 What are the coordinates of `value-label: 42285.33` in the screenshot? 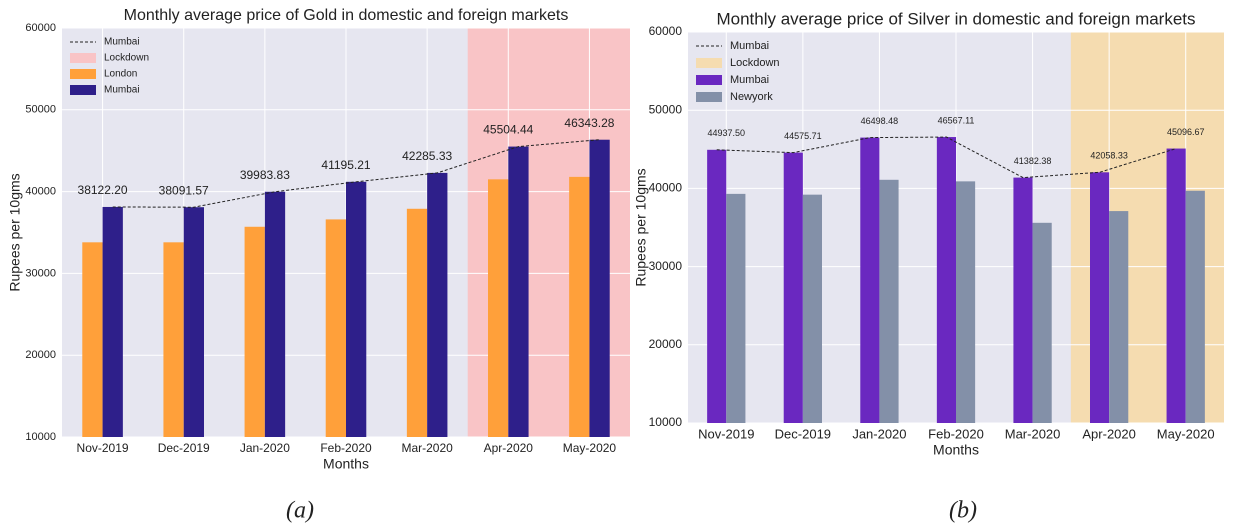 It's located at (427, 156).